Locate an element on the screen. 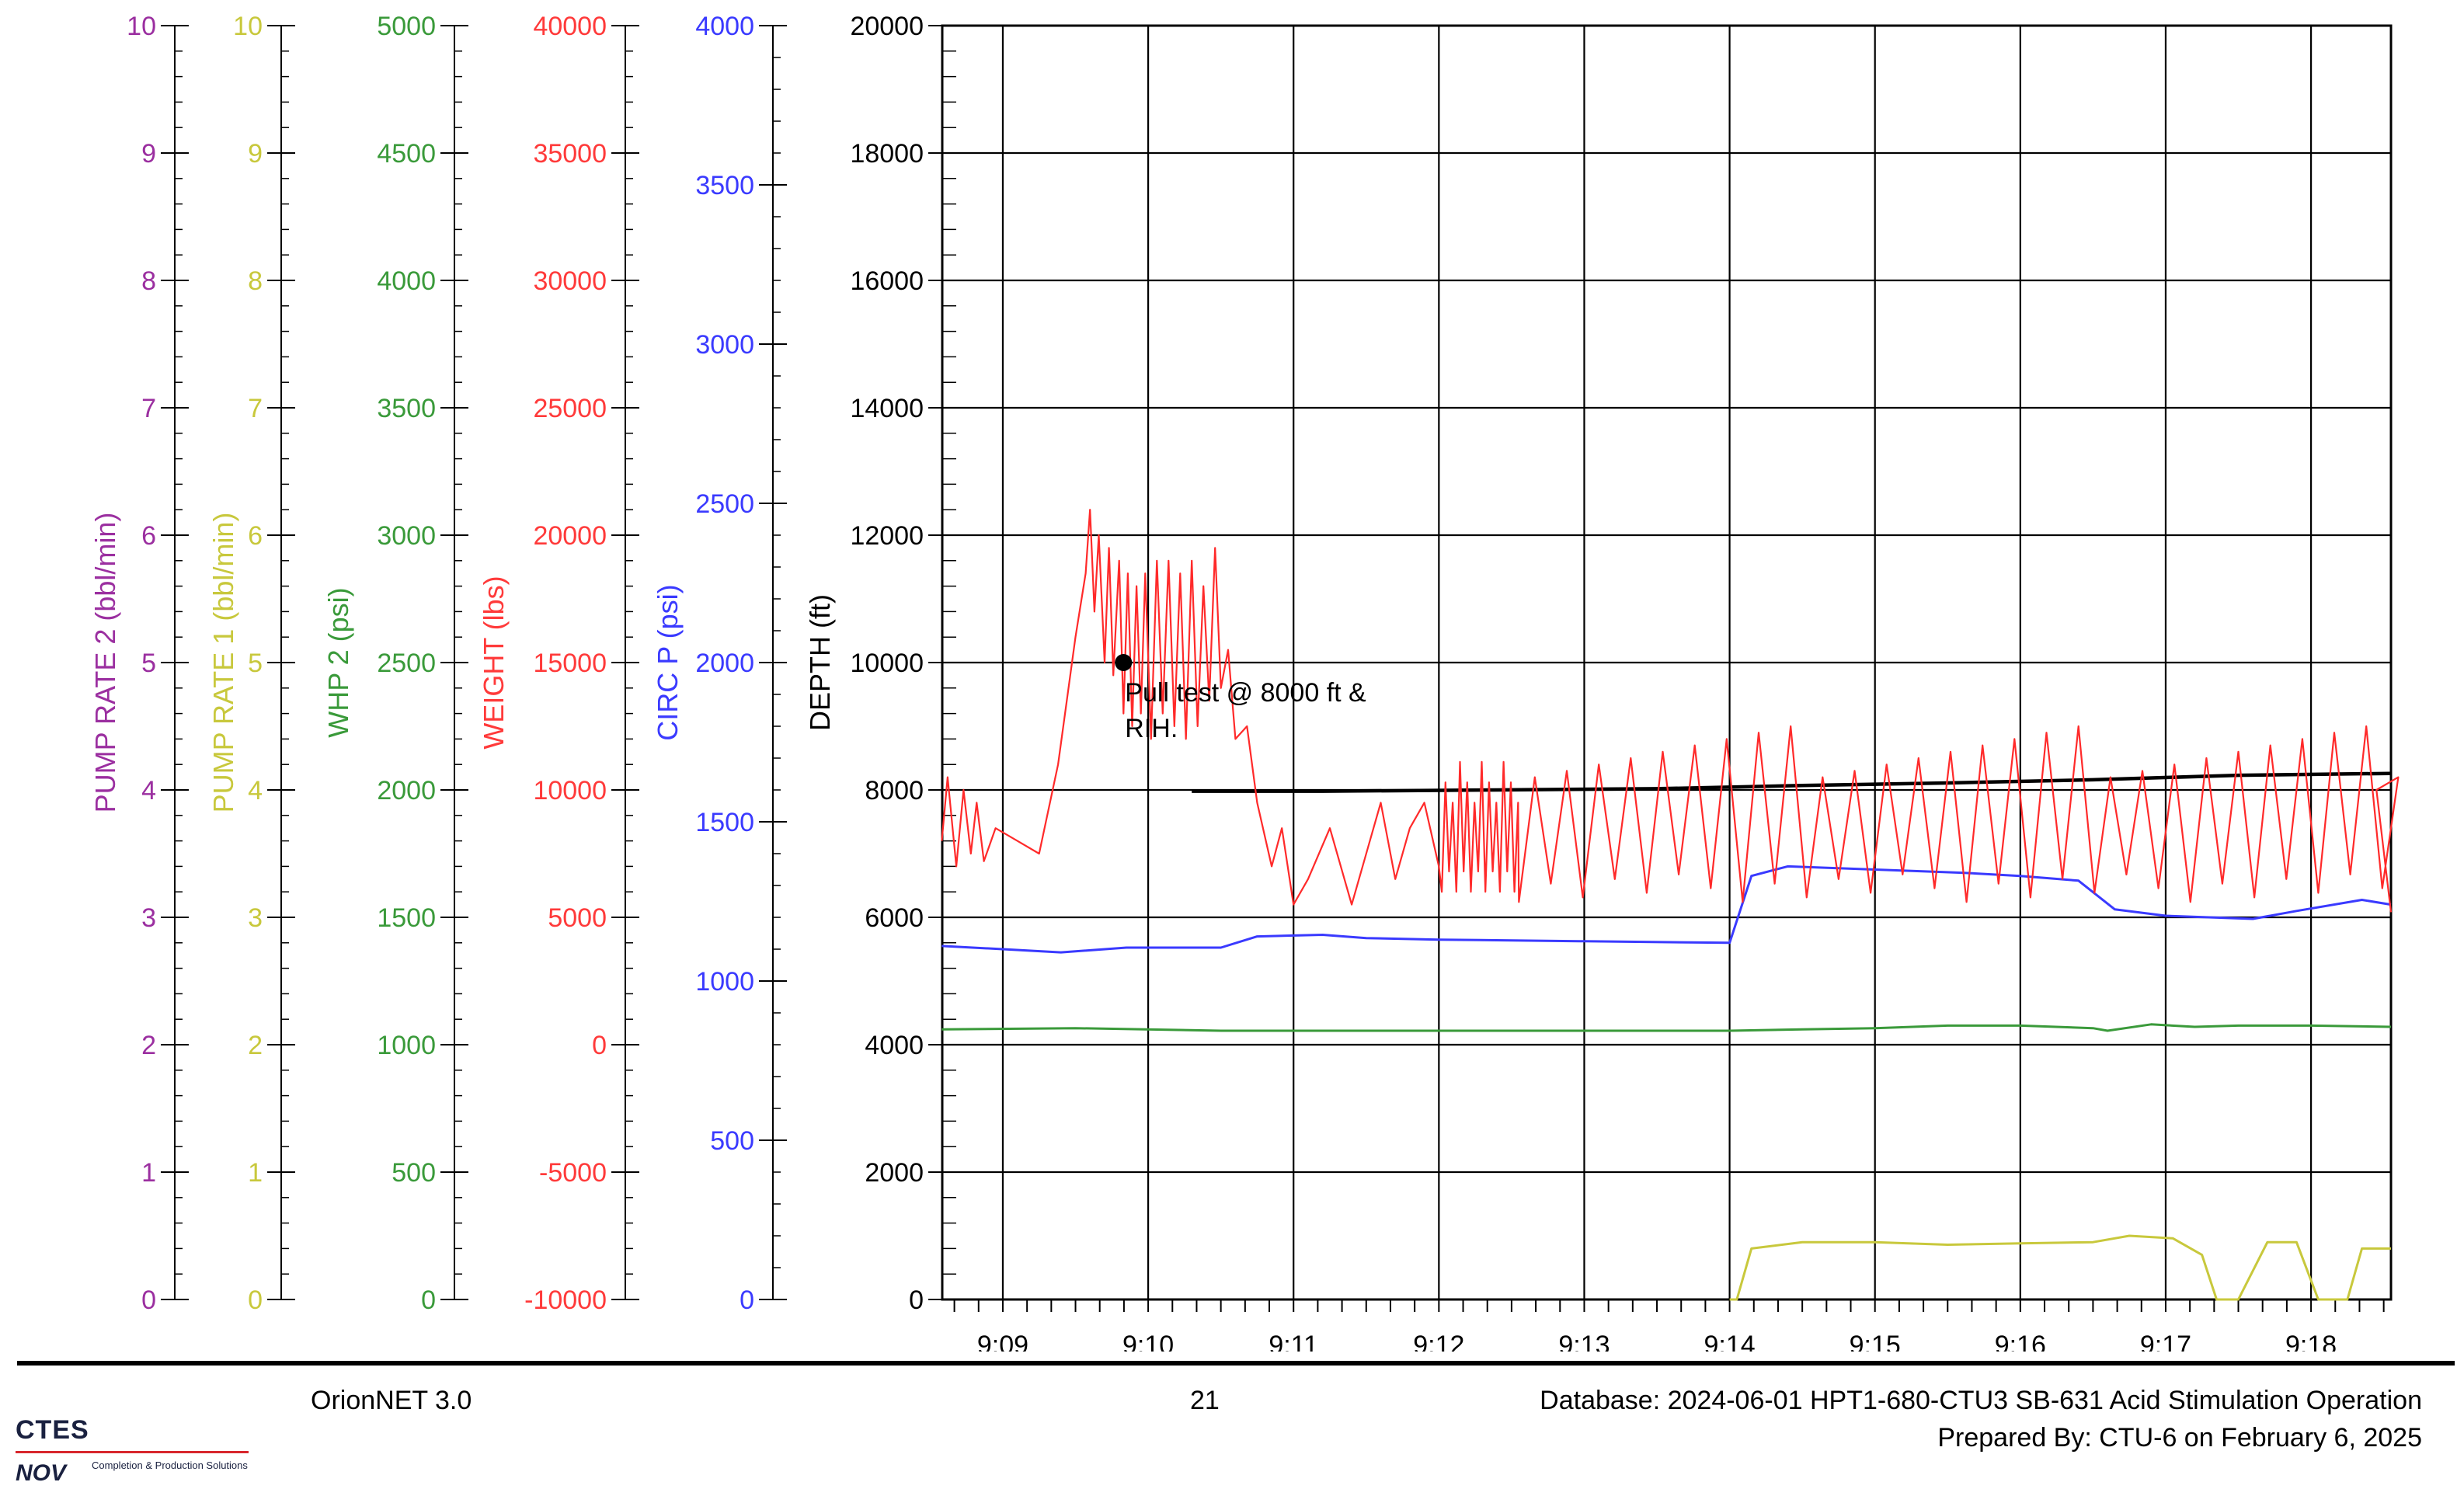  annotation-label: Pull test @ 8000 ft & RIH. is located at coordinates (1246, 710).